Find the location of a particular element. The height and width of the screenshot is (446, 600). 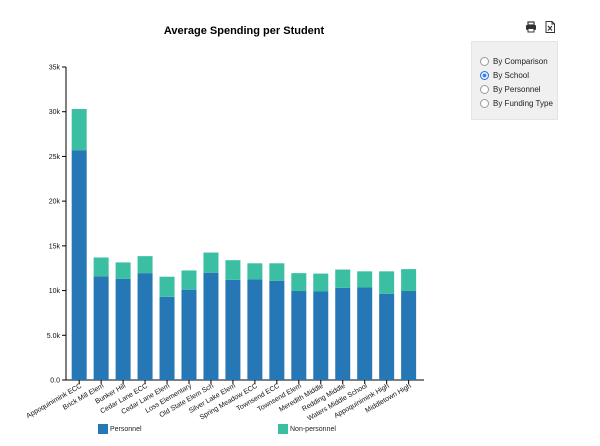

y-tick-label: 25k is located at coordinates (55, 157).